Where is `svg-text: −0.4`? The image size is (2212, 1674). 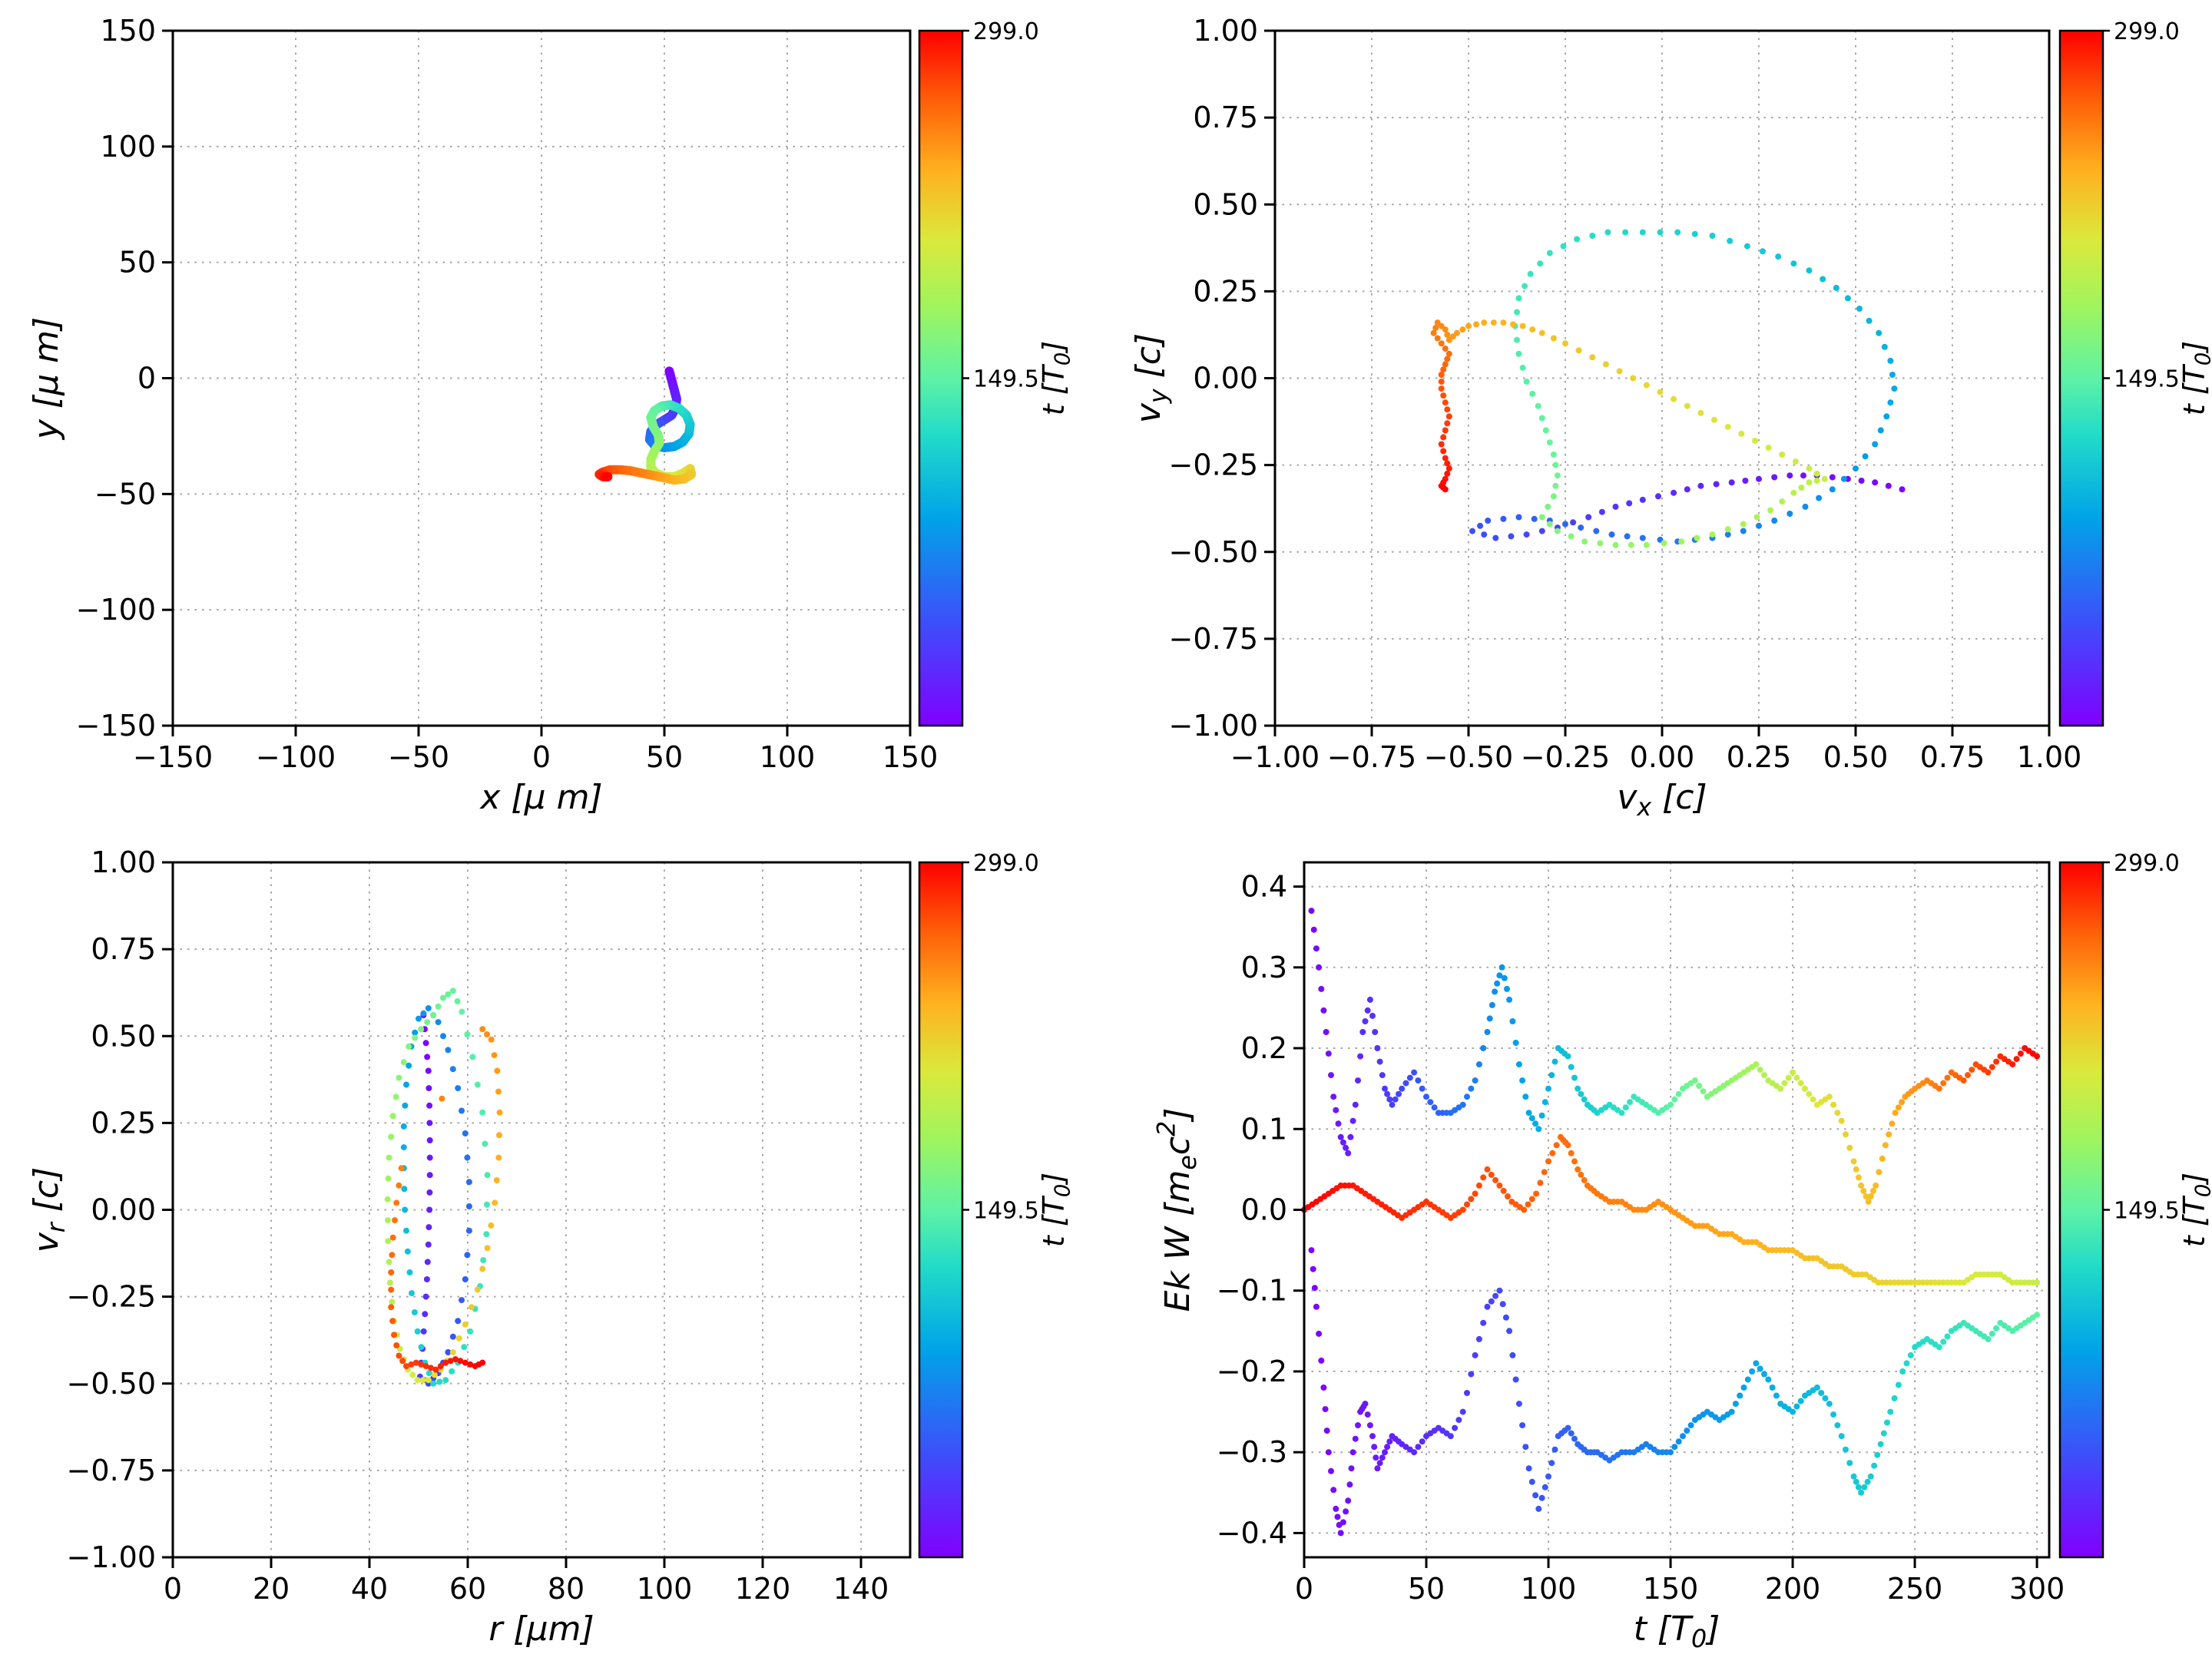
svg-text: −0.4 is located at coordinates (1252, 1533).